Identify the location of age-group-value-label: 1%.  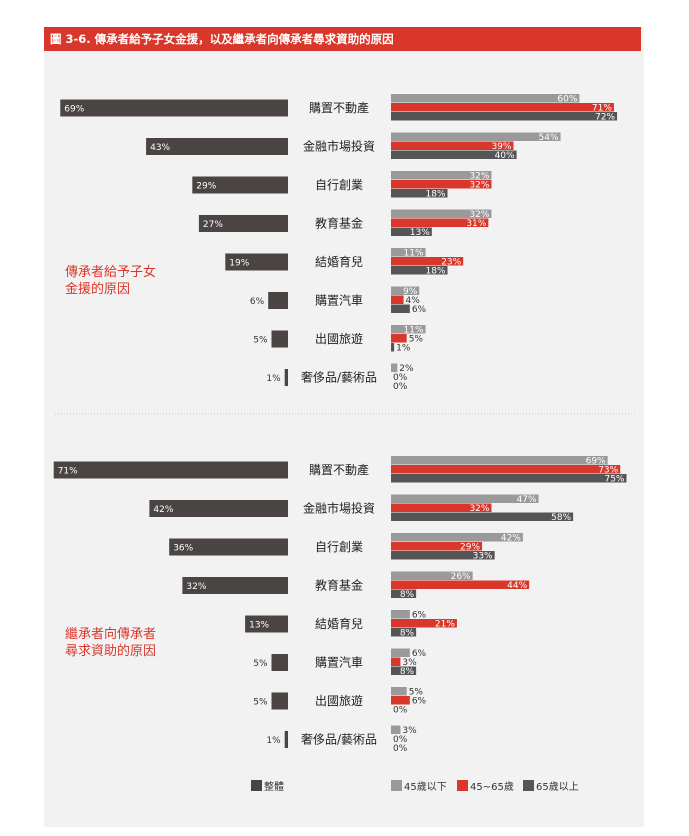
(403, 349).